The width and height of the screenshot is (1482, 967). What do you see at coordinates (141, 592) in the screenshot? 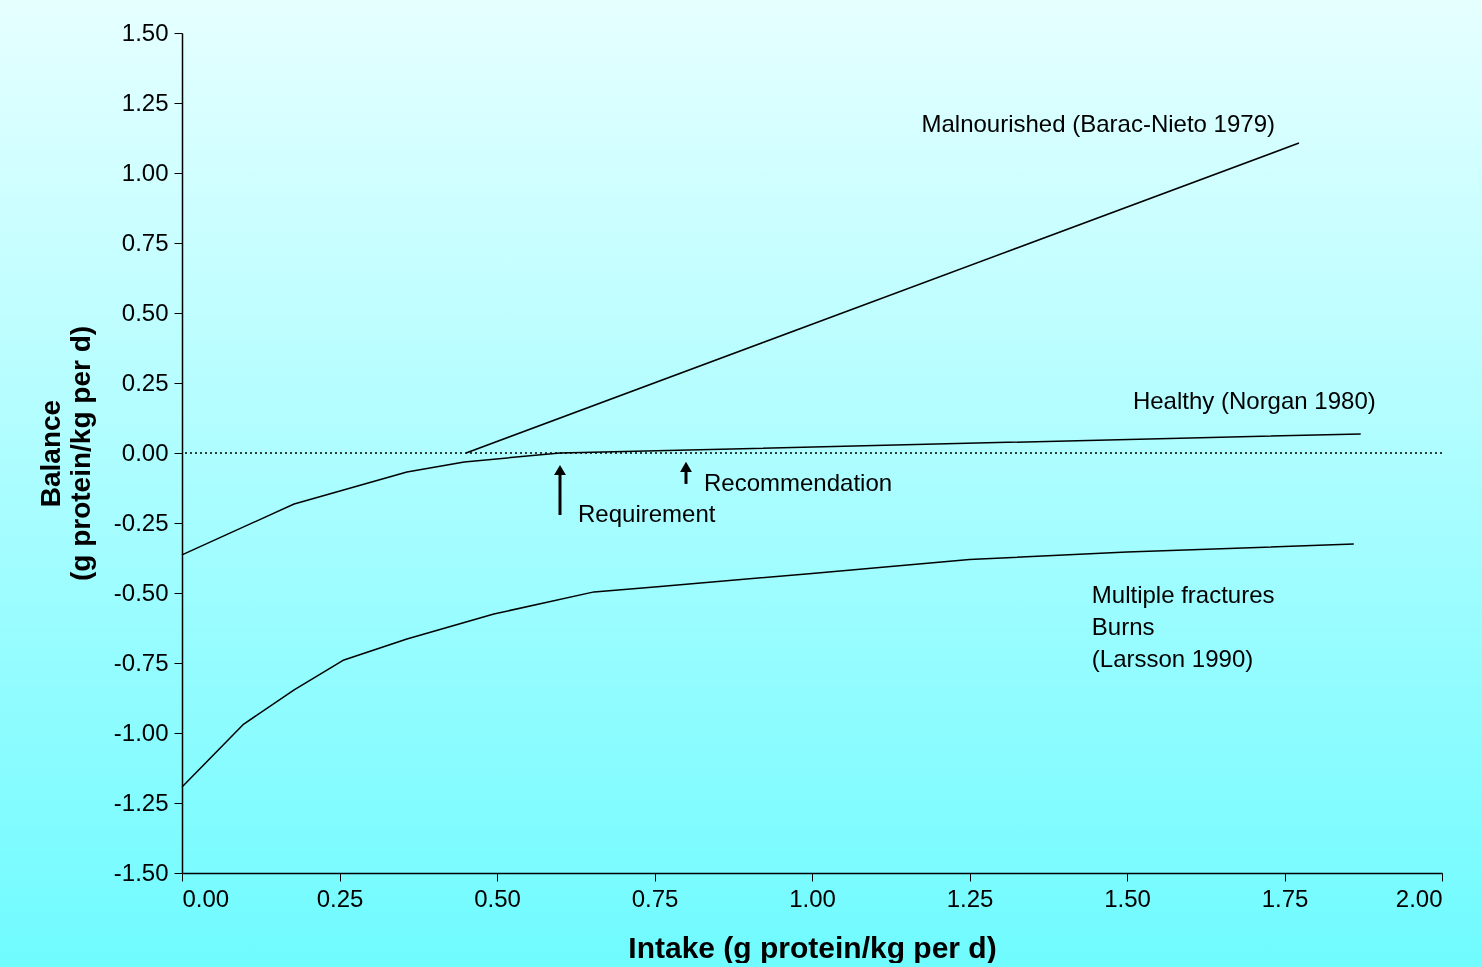
I see `y-tick-label: -0.50` at bounding box center [141, 592].